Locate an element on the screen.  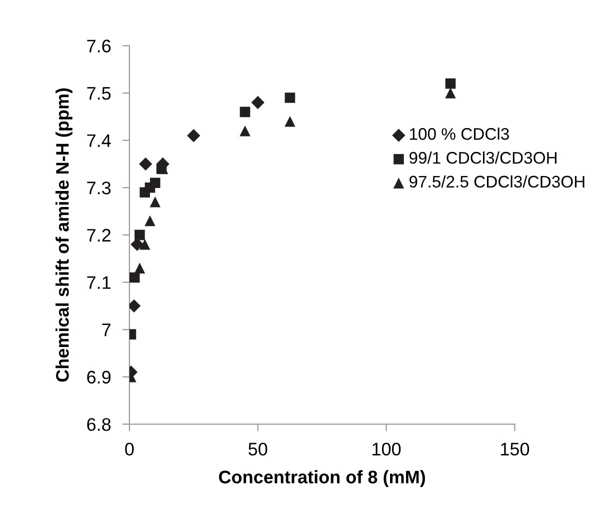
x-tick-label: 0 is located at coordinates (129, 449).